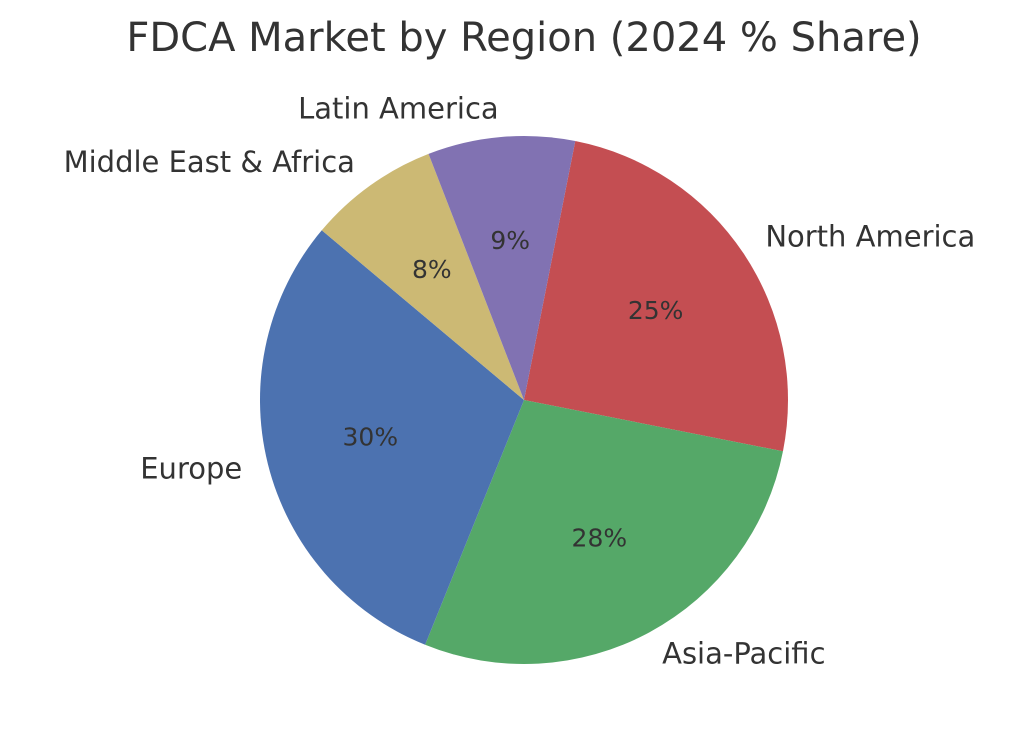 The width and height of the screenshot is (1026, 750). Describe the element at coordinates (371, 436) in the screenshot. I see `percent-label: 30%` at that location.